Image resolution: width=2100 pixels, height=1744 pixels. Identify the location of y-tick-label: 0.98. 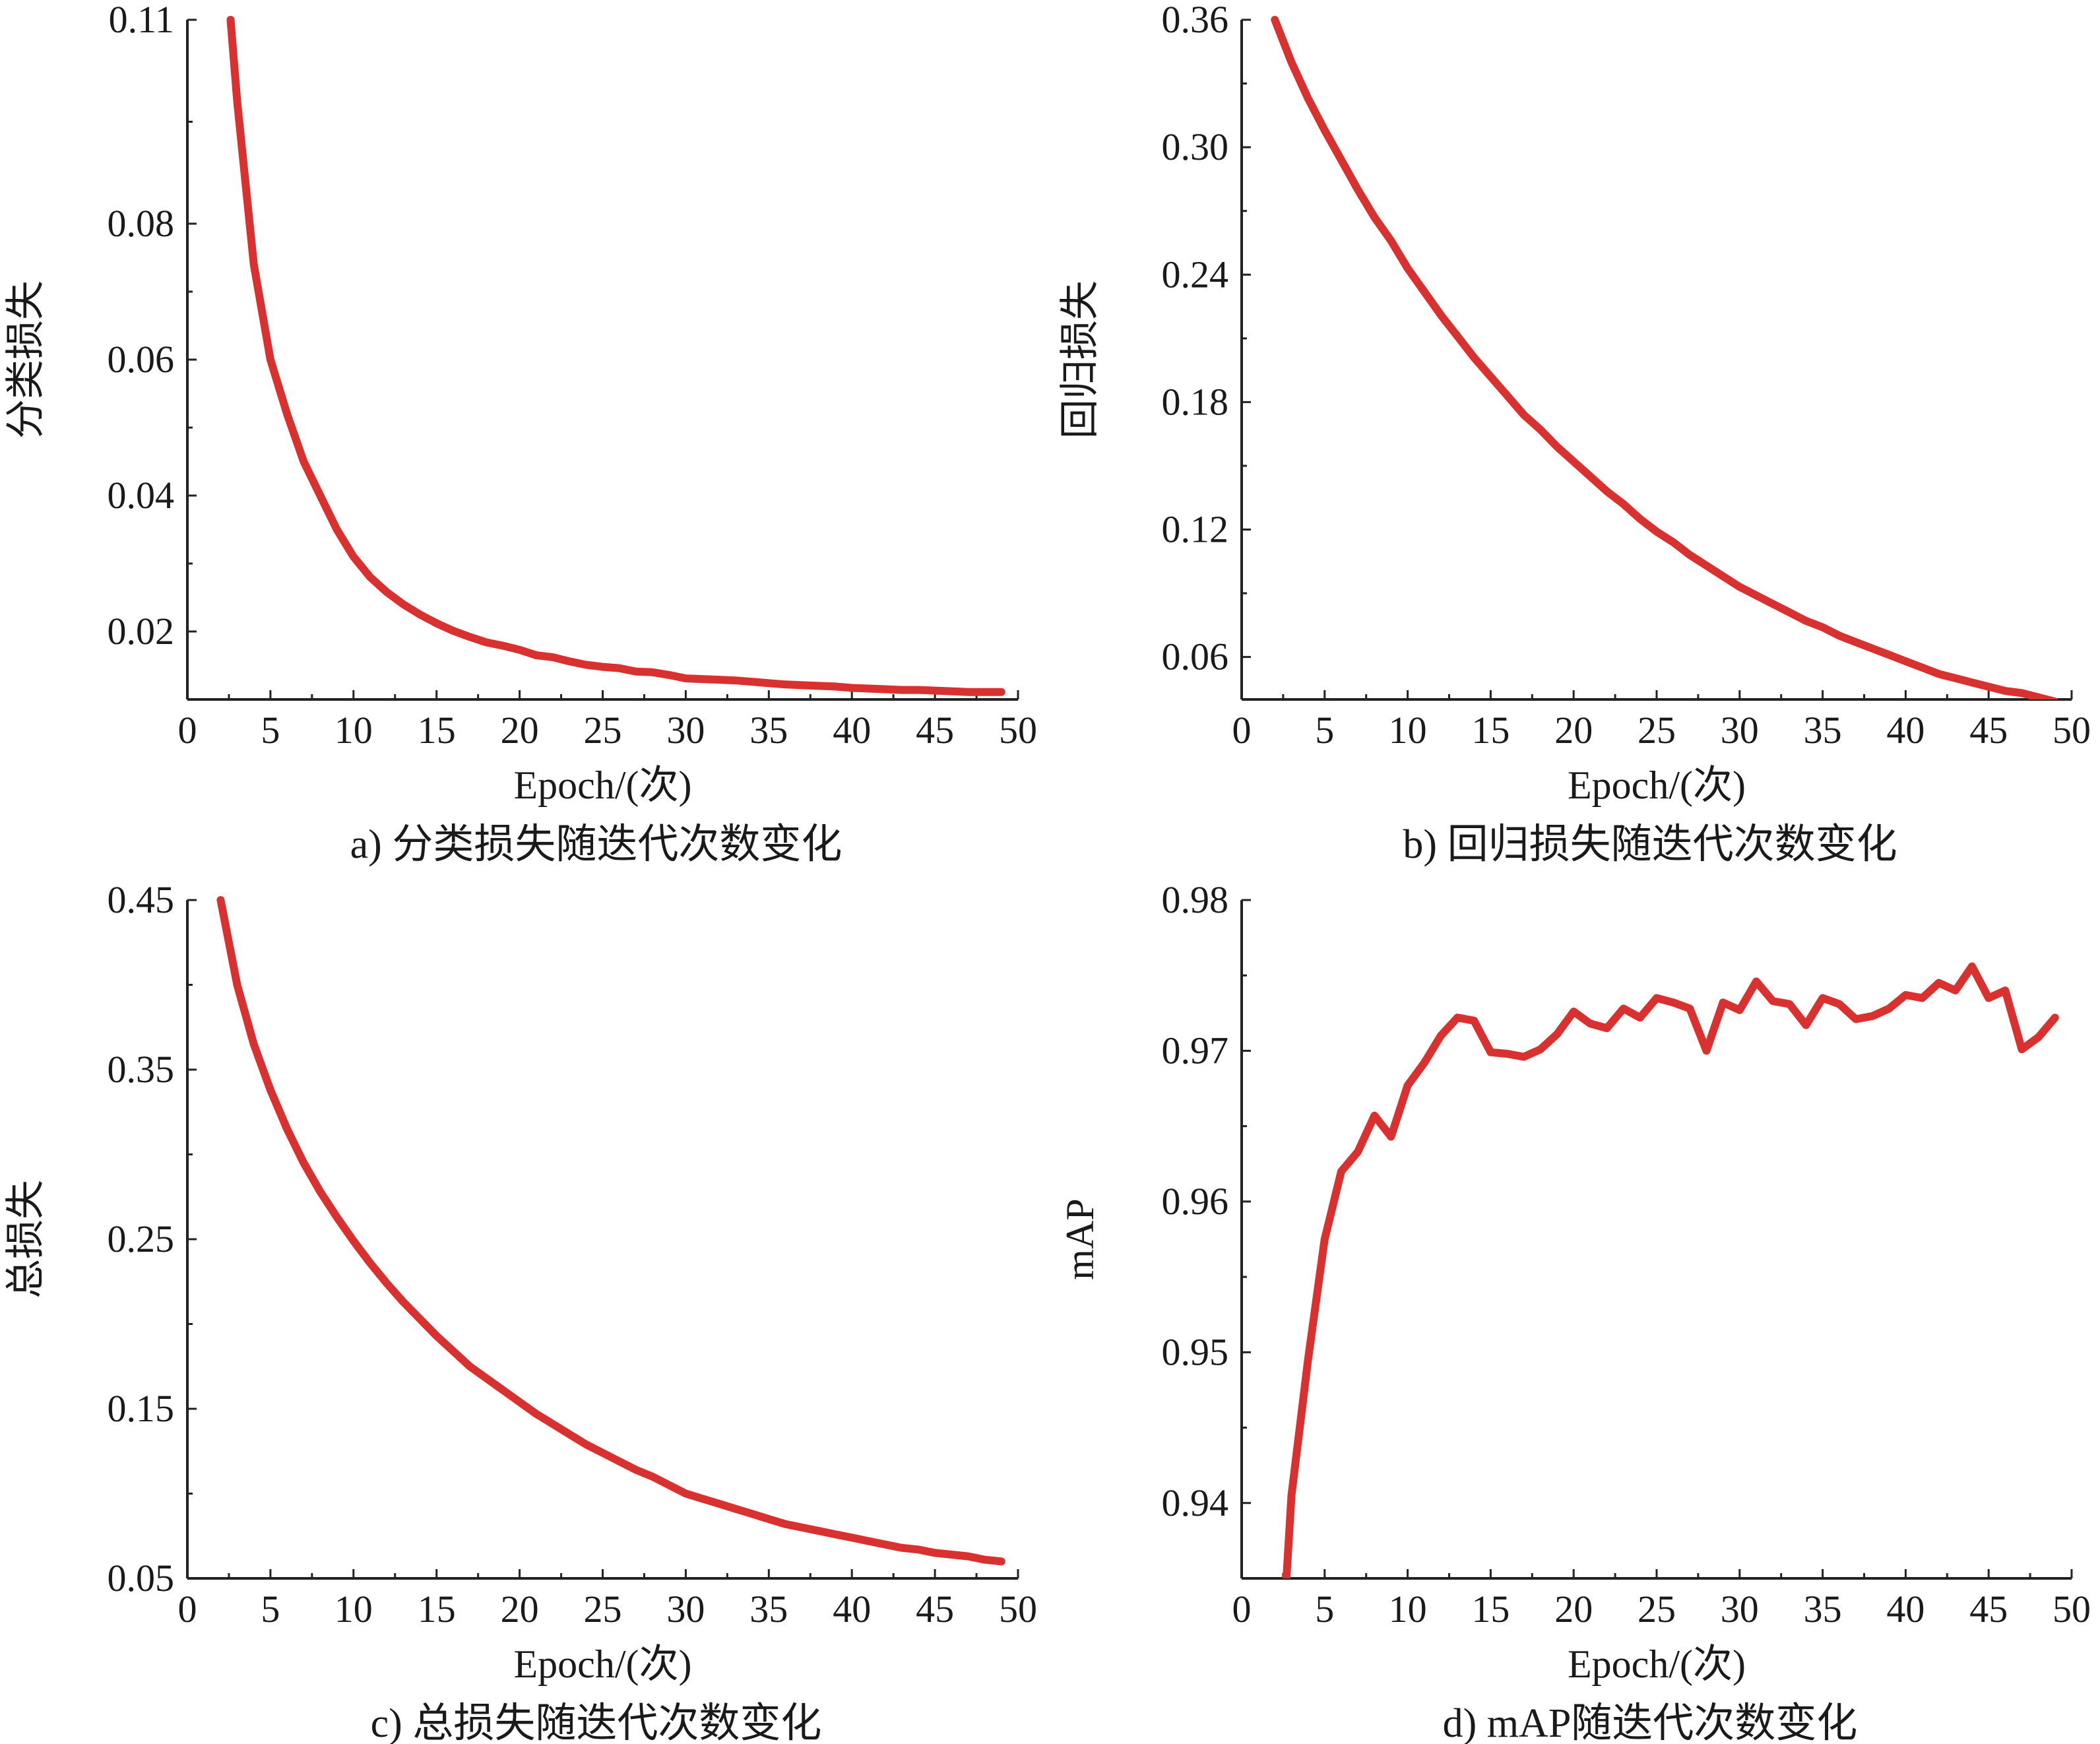
(1195, 900).